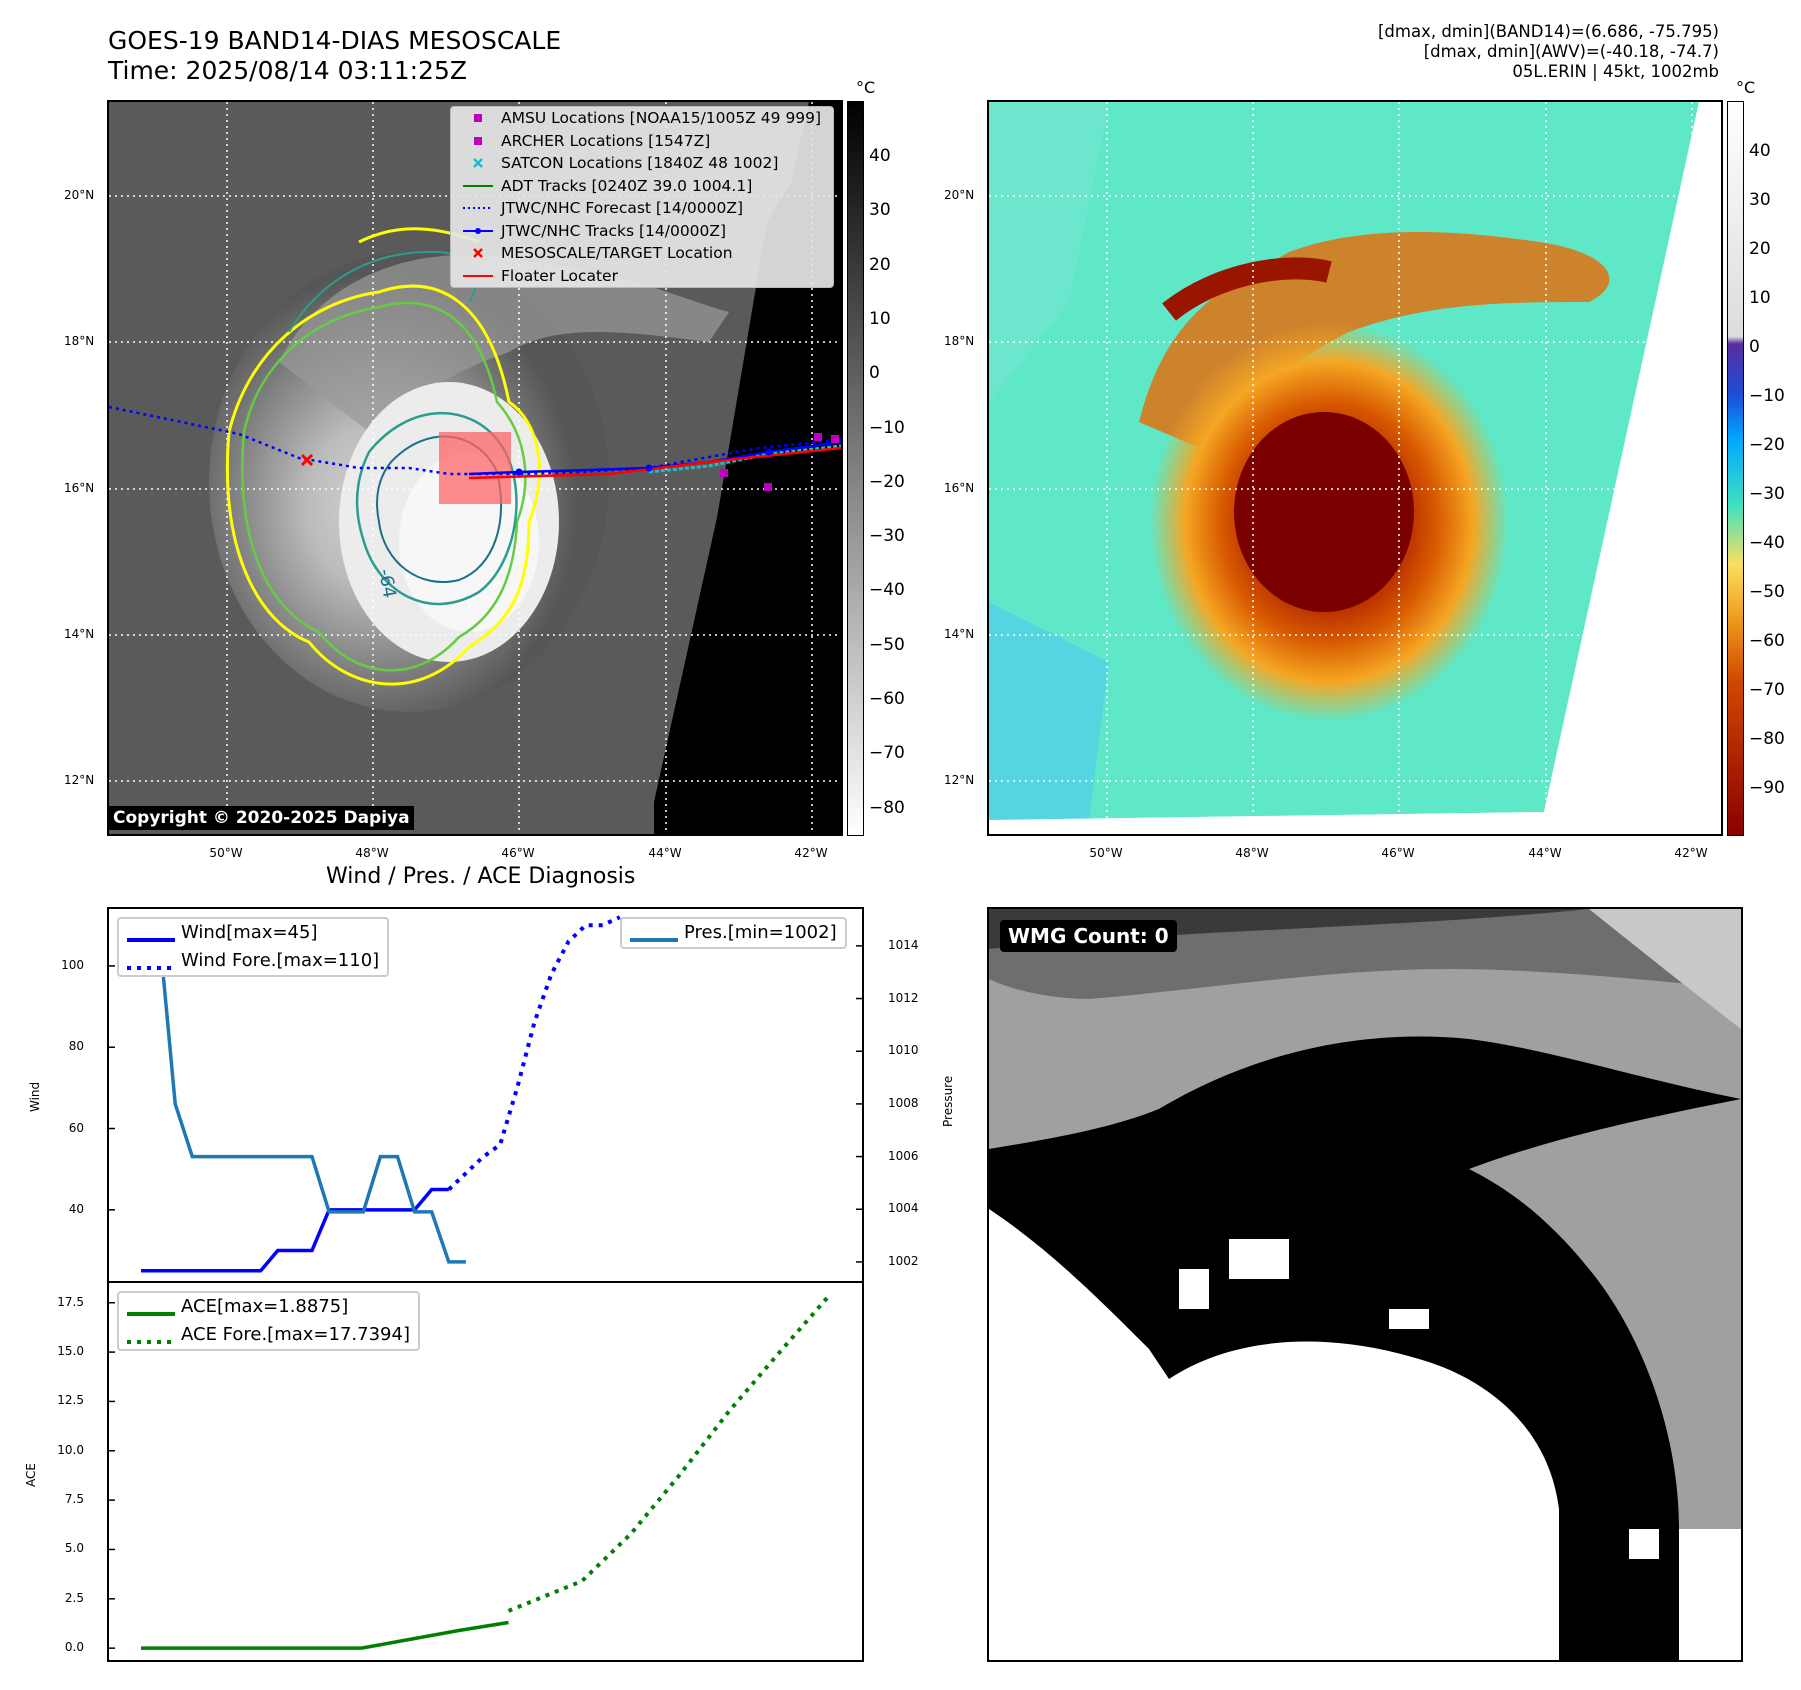 This screenshot has height=1690, width=1801. What do you see at coordinates (887, 807) in the screenshot?
I see `colorbar-gray-tick: −80` at bounding box center [887, 807].